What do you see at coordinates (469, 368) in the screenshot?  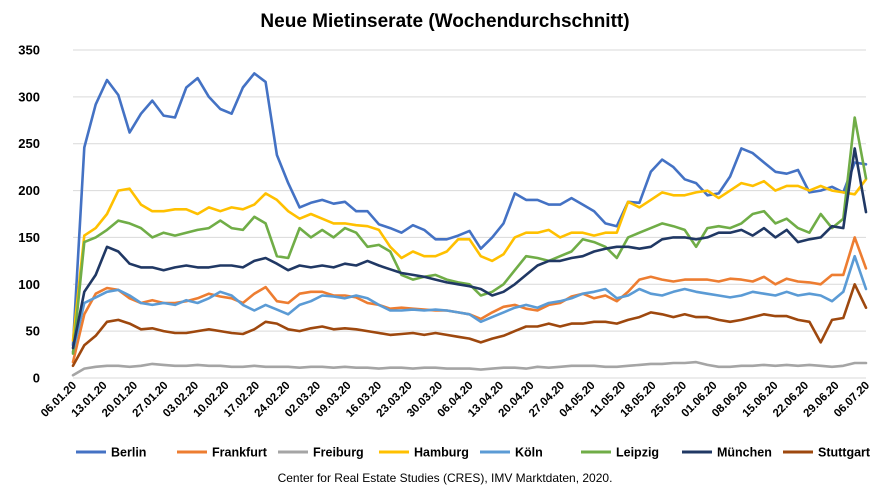 I see `series-line-freiburg` at bounding box center [469, 368].